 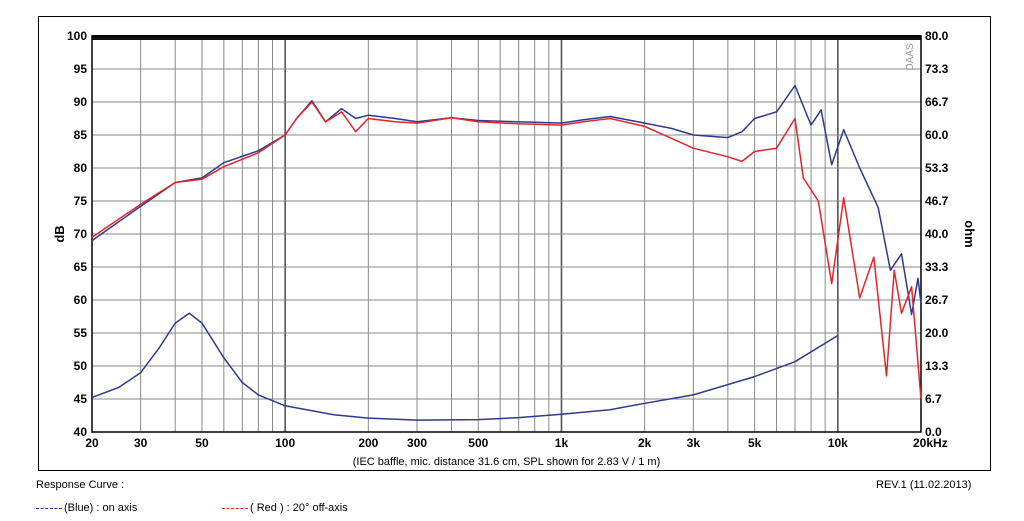 I want to click on legend-red: ( Red ) : 20° off-axis, so click(x=285, y=508).